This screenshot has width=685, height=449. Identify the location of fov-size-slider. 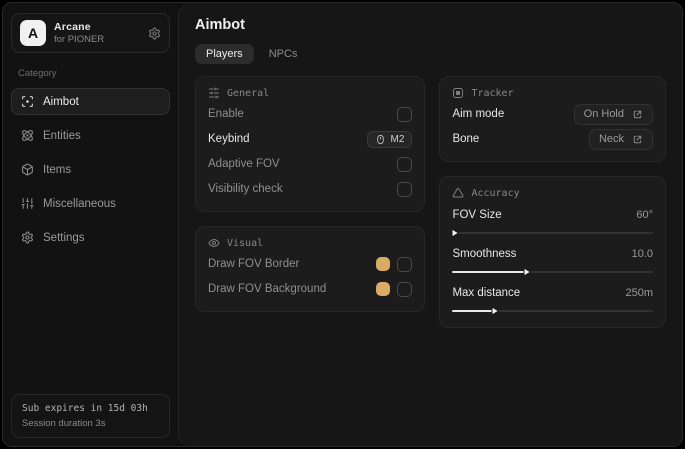
(551, 232).